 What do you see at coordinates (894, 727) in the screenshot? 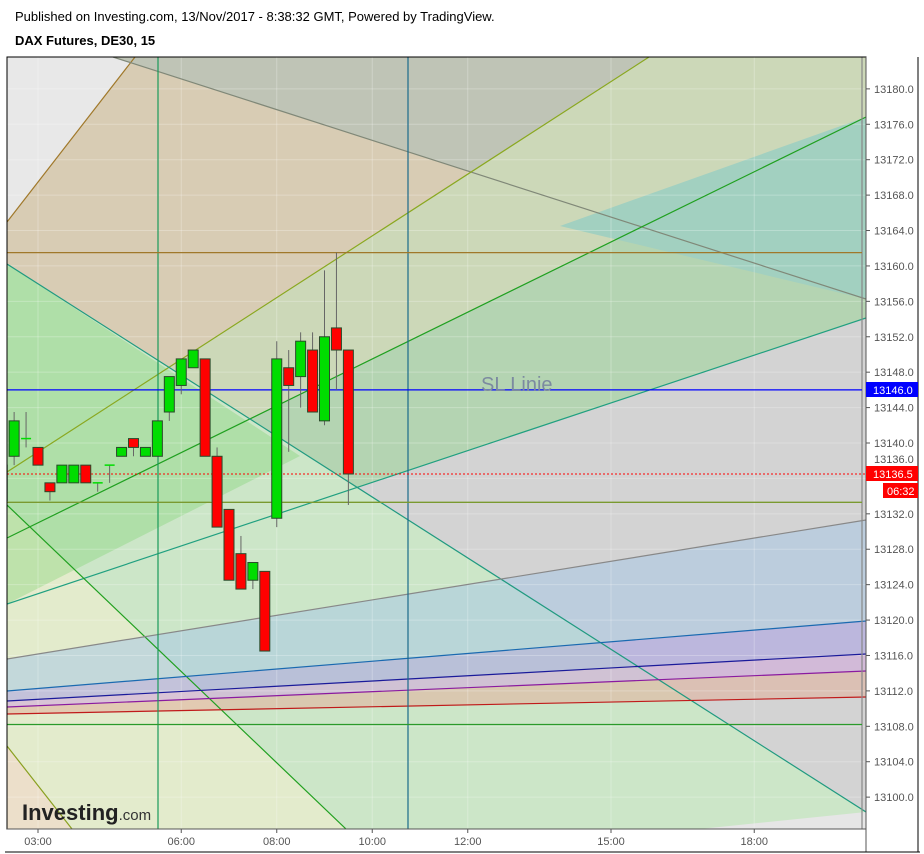
I see `price-tick-label: 13108.0` at bounding box center [894, 727].